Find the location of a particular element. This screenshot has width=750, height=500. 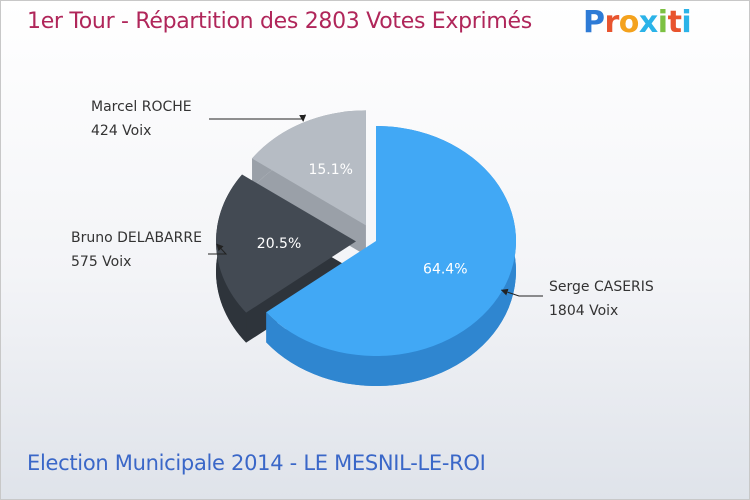

candidate-name-label: Serge CASERIS is located at coordinates (601, 287).